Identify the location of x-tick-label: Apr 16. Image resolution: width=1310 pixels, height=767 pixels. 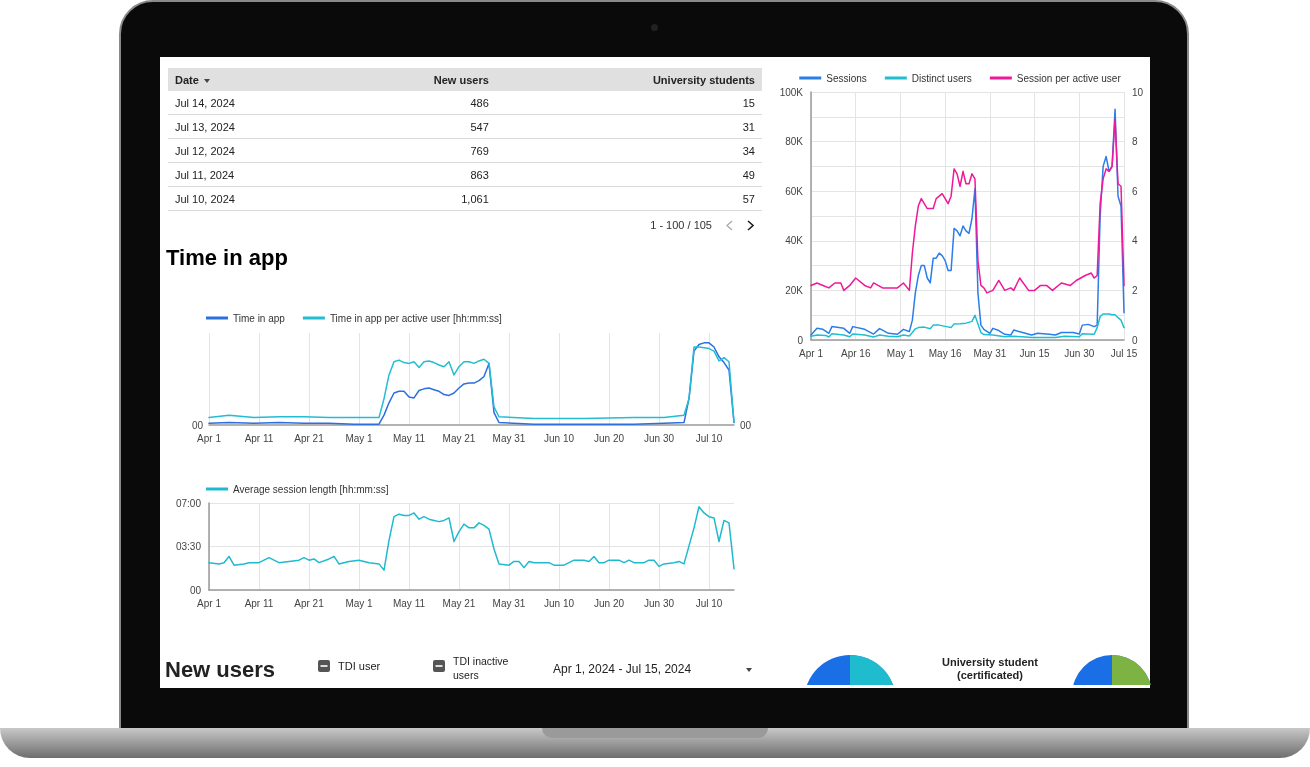
(855, 353).